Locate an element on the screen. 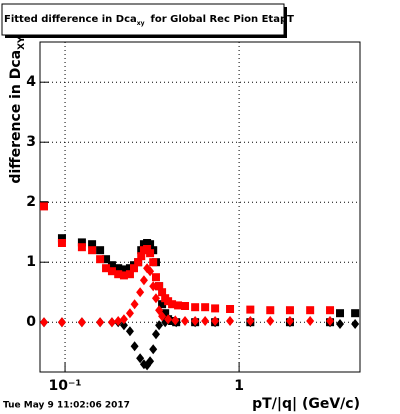 Image resolution: width=400 pixels, height=414 pixels. x-tick-label: 1 is located at coordinates (239, 386).